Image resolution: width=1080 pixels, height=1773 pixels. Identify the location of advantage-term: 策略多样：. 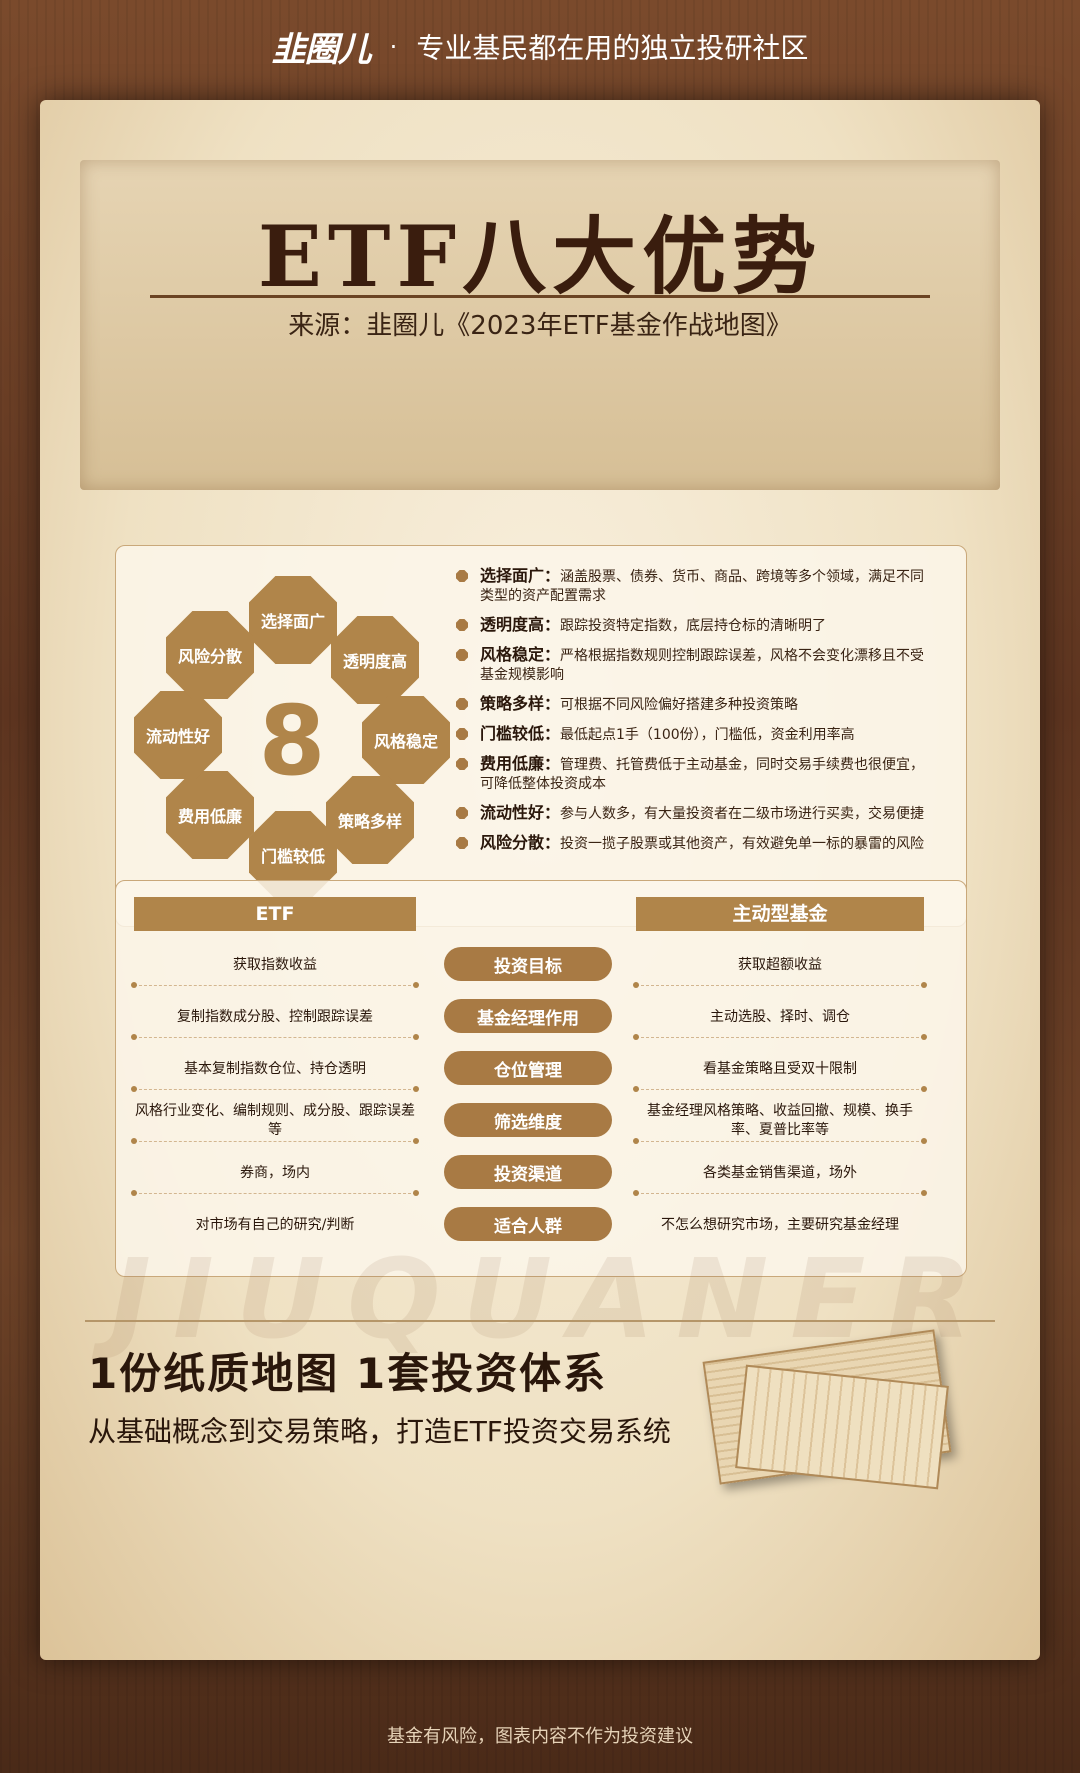
(520, 703).